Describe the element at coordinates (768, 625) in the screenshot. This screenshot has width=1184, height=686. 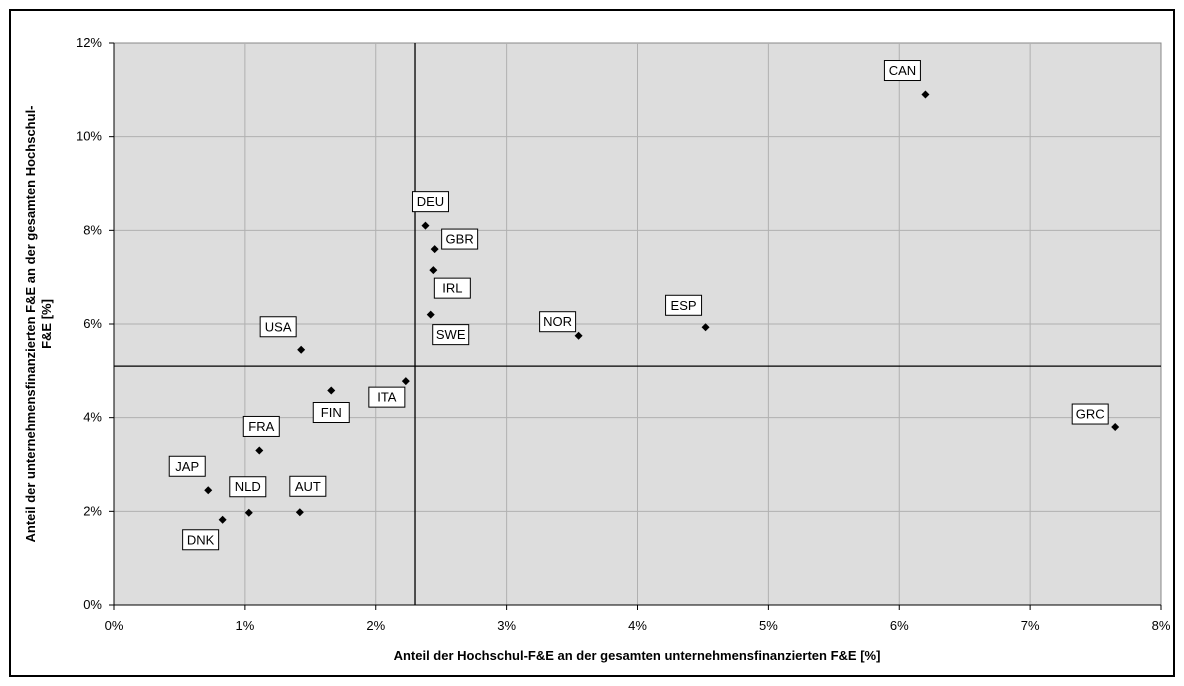
I see `x-tick-label: 5%` at that location.